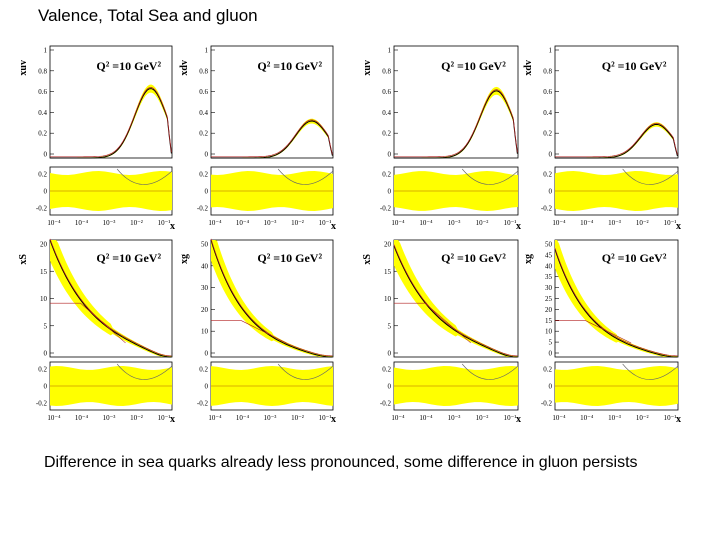 This screenshot has width=720, height=540. I want to click on y-tick-label: 25, so click(549, 299).